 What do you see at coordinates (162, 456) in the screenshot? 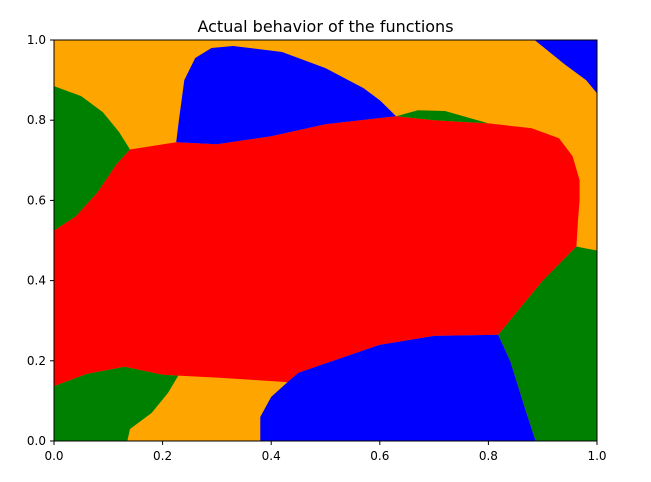
I see `x-tick-label: 0.2` at bounding box center [162, 456].